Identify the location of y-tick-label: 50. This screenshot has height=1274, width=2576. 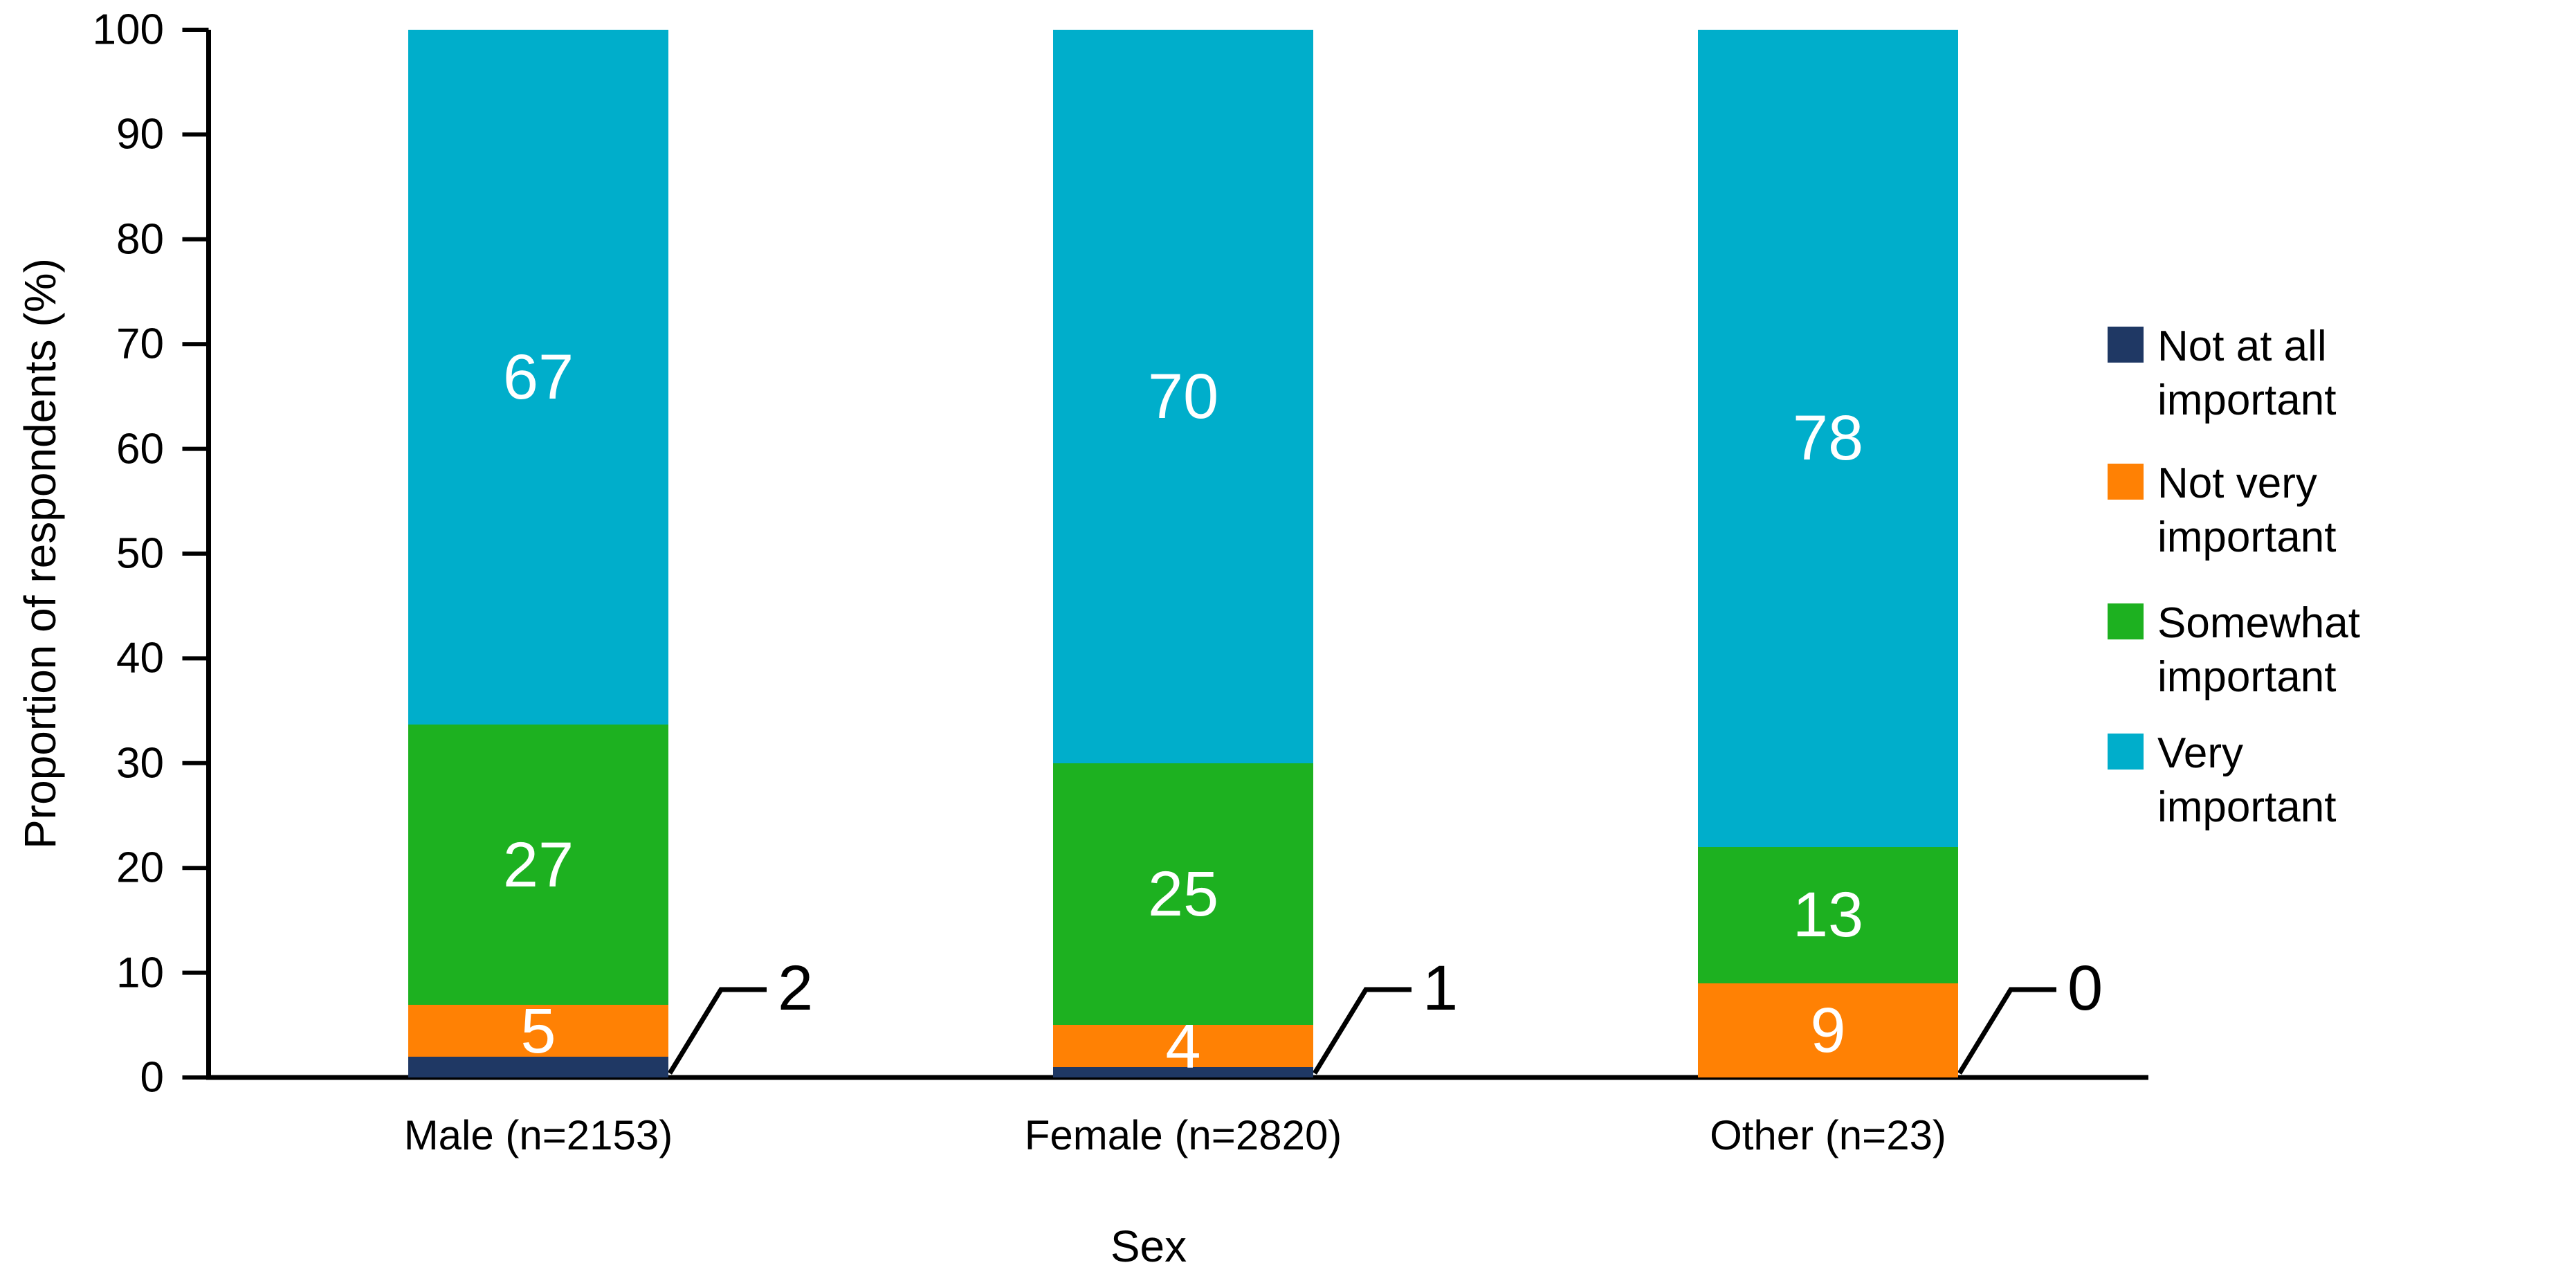
(140, 553).